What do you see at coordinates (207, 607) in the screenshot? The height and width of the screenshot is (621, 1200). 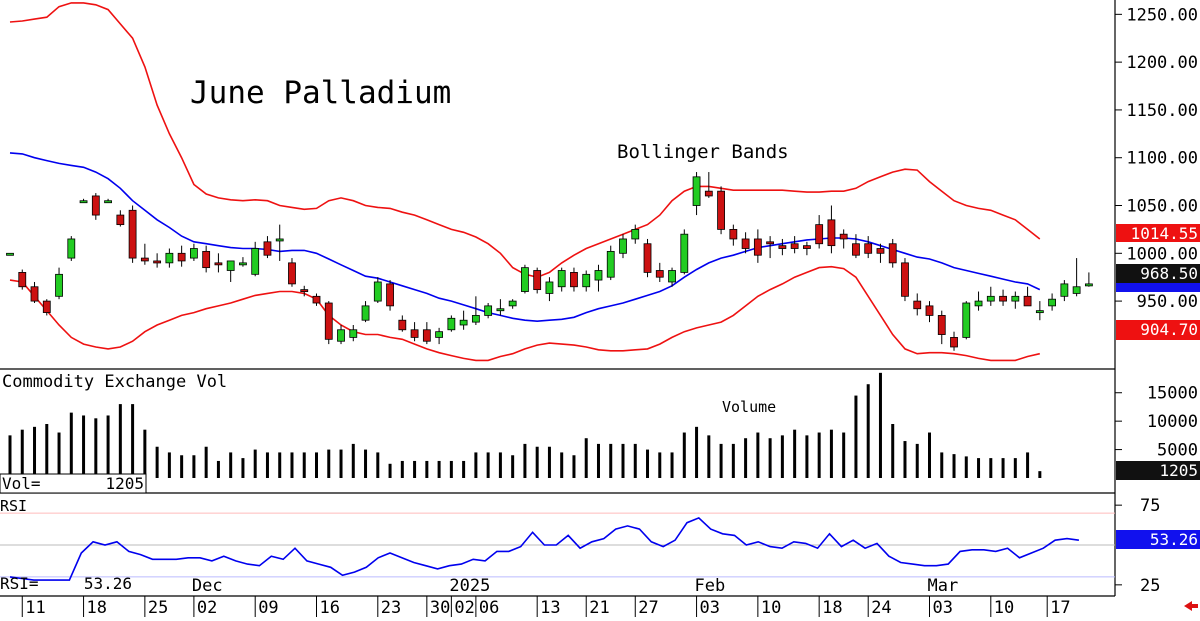 I see `date-tick-label: 02` at bounding box center [207, 607].